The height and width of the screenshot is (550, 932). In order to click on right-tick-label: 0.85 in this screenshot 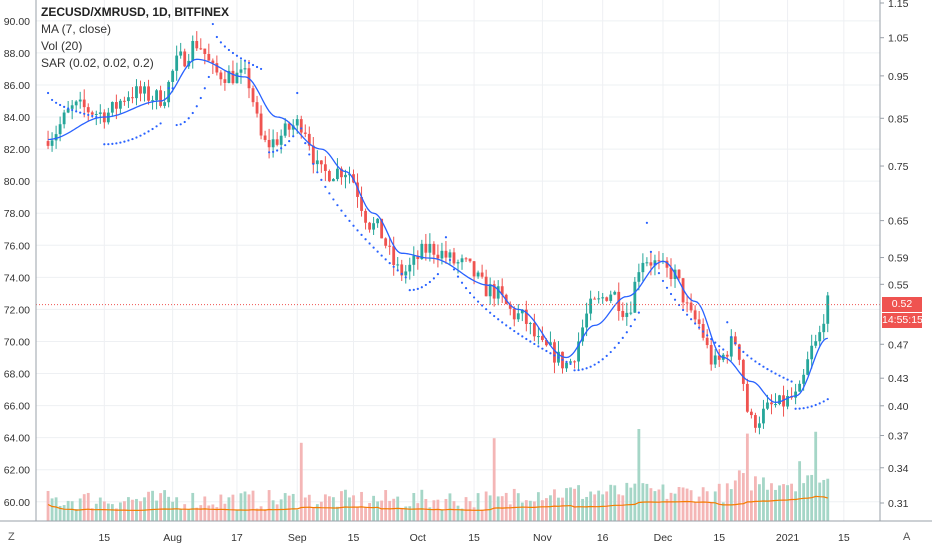, I will do `click(898, 119)`.